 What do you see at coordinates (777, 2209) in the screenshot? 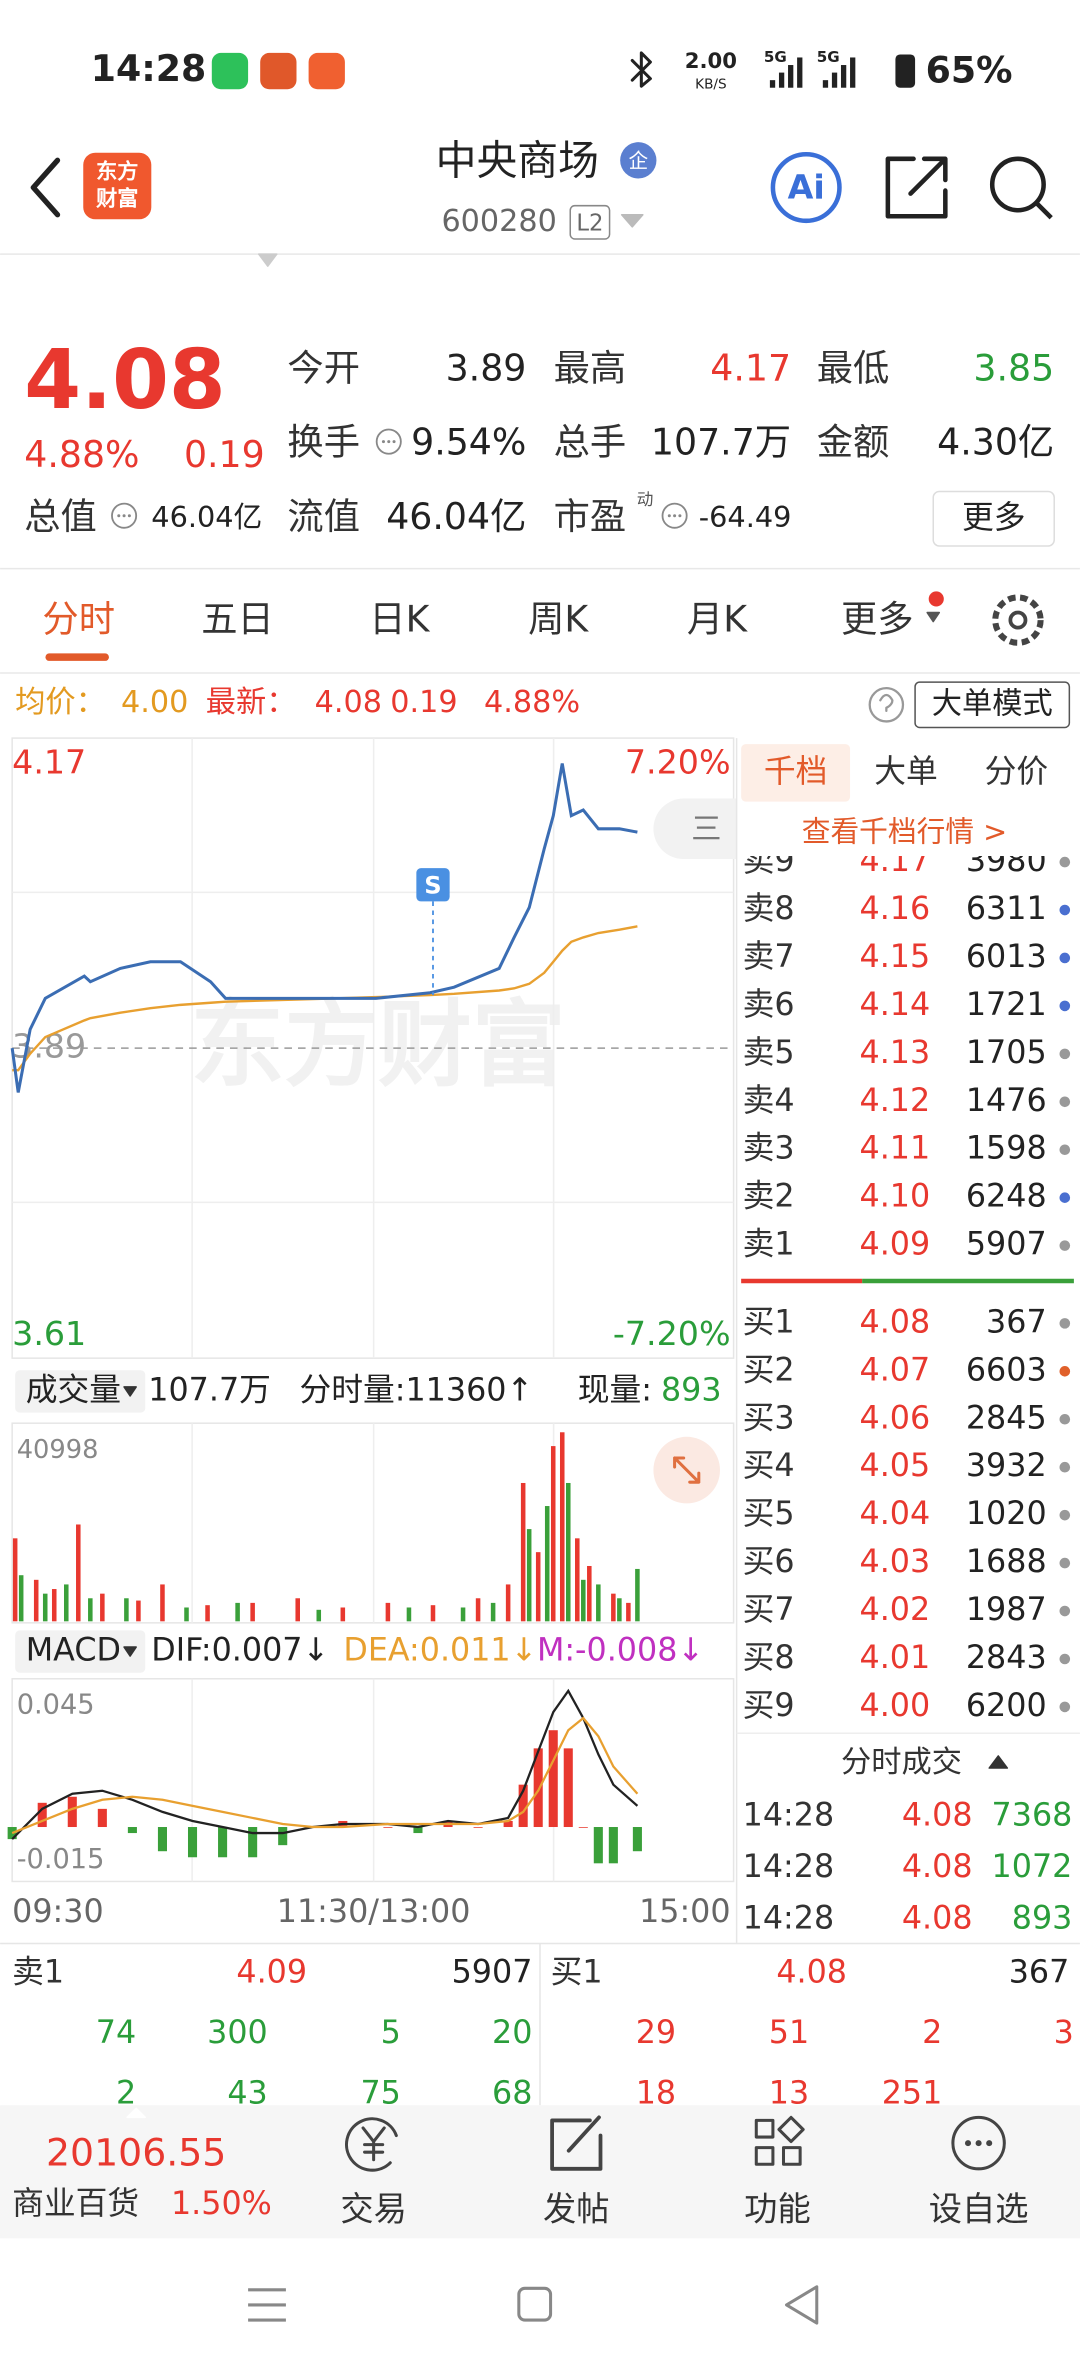
I see `nav-button: 功能` at bounding box center [777, 2209].